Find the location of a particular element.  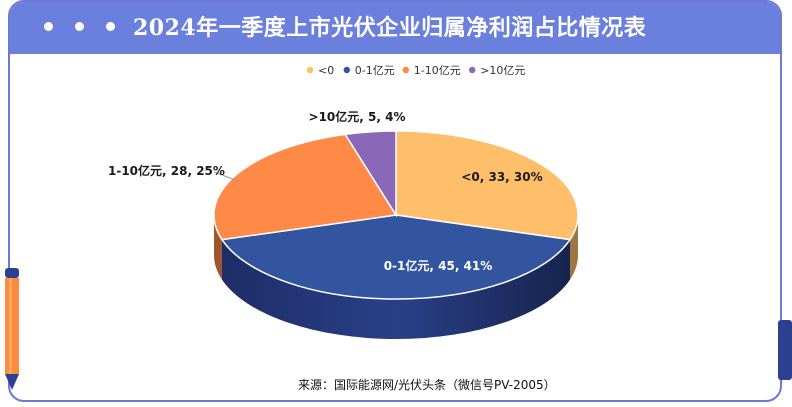

data-label-1: 0-1亿元, 45, 41% is located at coordinates (438, 265).